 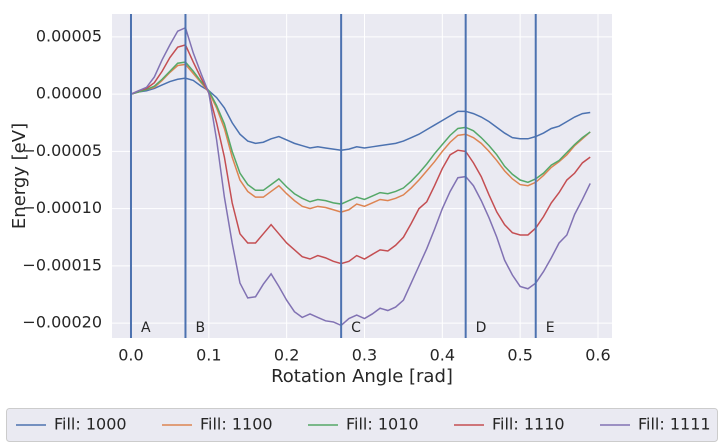 I want to click on legend-label: Fill: 1100, so click(x=236, y=424).